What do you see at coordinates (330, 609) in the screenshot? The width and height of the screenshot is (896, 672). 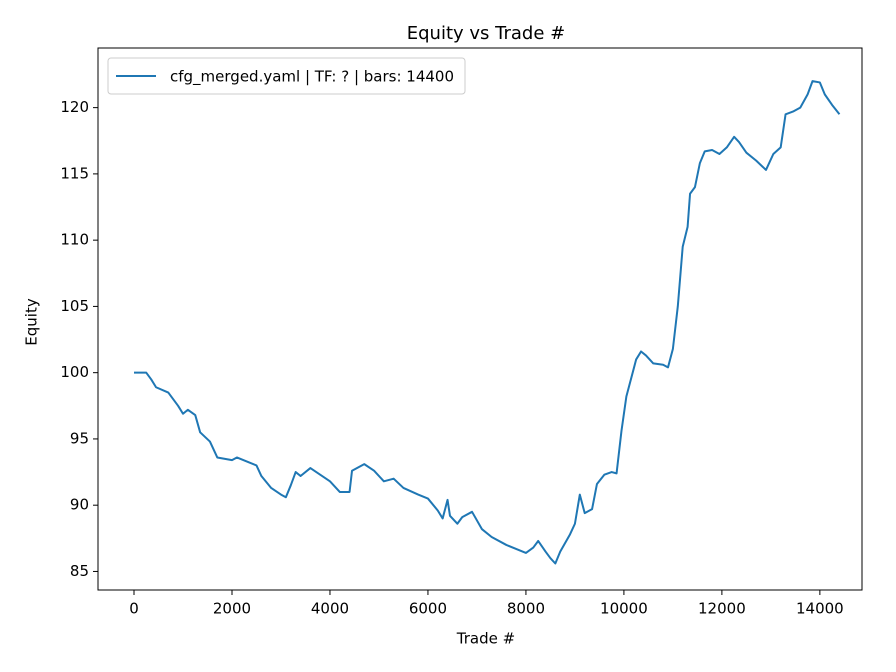 I see `x-tick-label: 4000` at bounding box center [330, 609].